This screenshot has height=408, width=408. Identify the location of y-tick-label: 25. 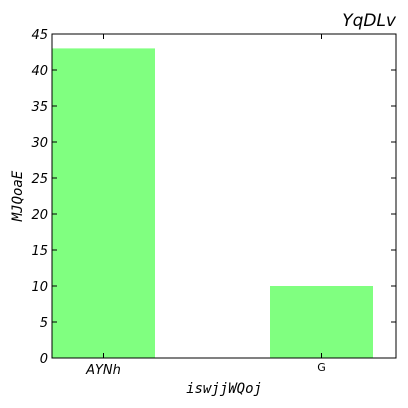
(39, 179).